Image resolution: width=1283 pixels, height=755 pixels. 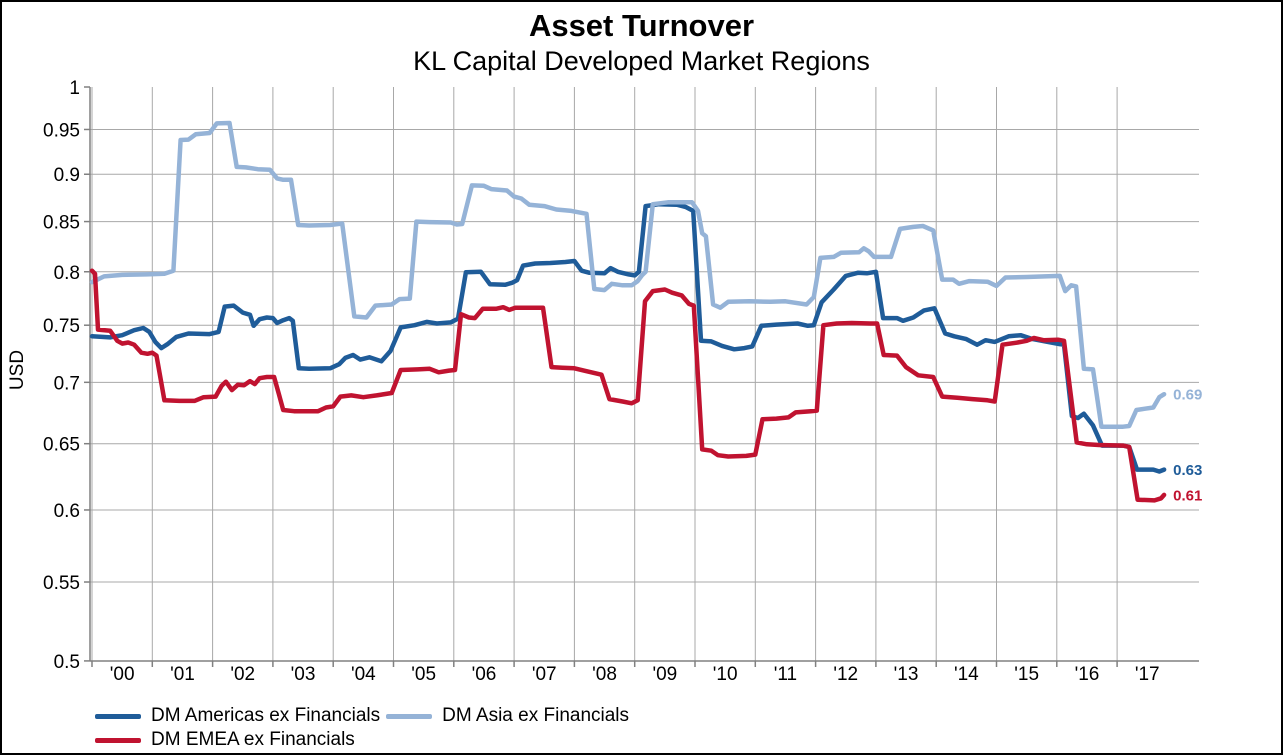 I want to click on legend-swatch-americas, so click(x=118, y=716).